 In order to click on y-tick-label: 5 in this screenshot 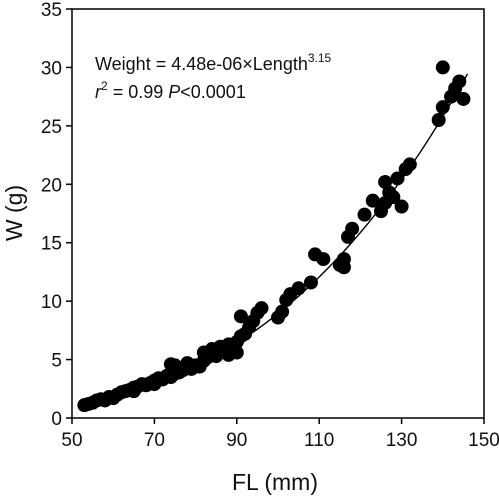, I will do `click(56, 361)`.